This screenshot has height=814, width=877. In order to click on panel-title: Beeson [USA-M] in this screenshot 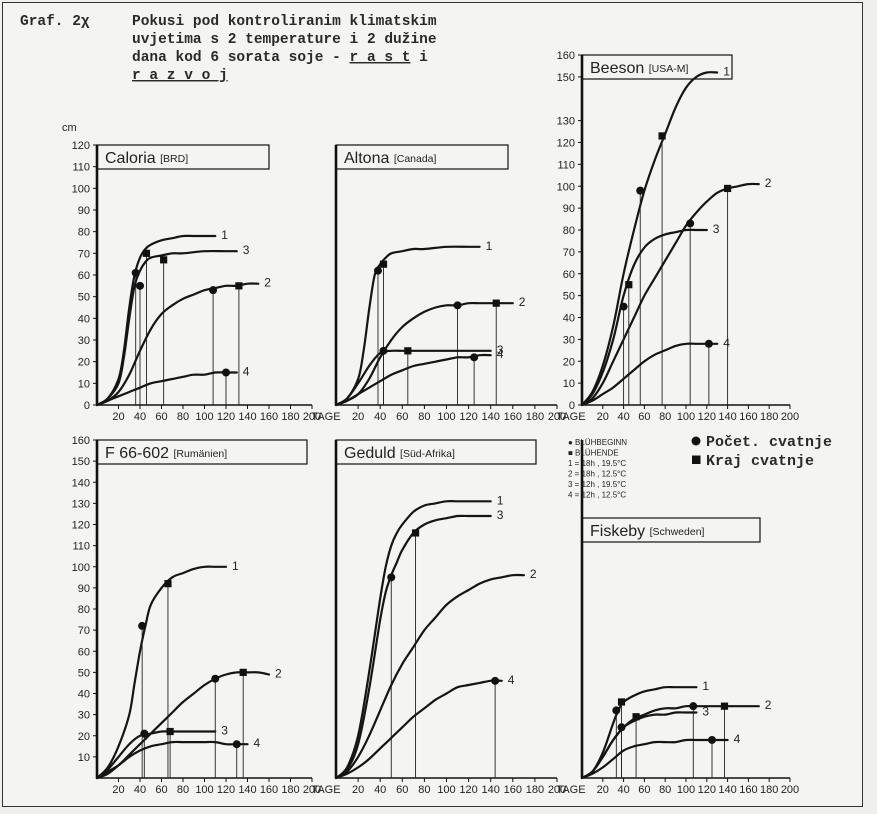, I will do `click(639, 68)`.